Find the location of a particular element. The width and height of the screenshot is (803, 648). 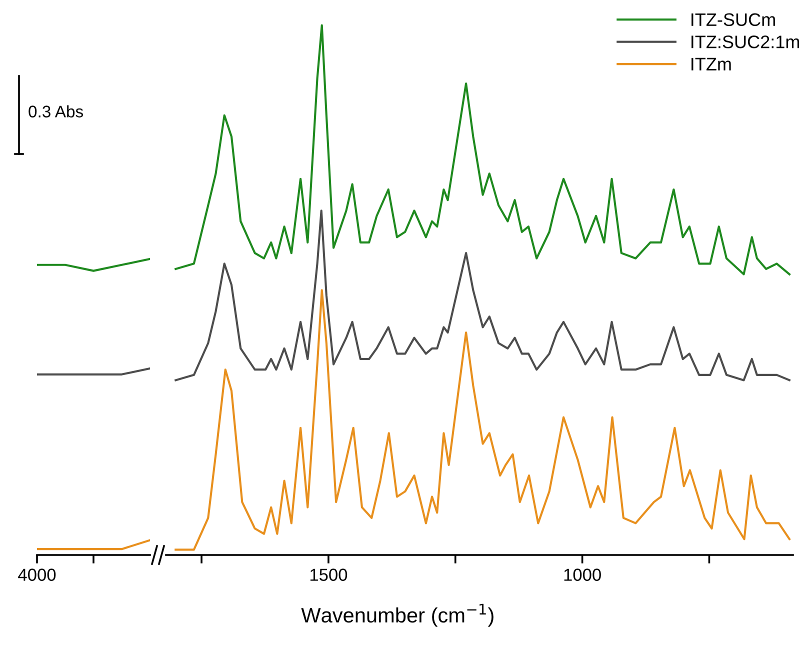

text: 4000 is located at coordinates (37, 574).